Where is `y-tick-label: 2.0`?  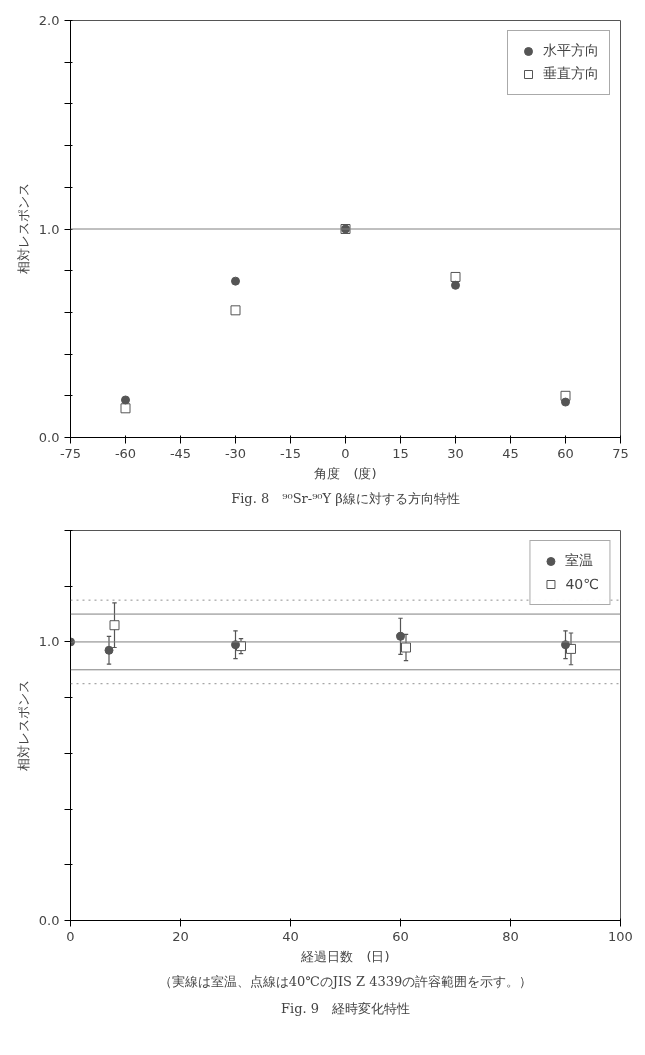 y-tick-label: 2.0 is located at coordinates (49, 20).